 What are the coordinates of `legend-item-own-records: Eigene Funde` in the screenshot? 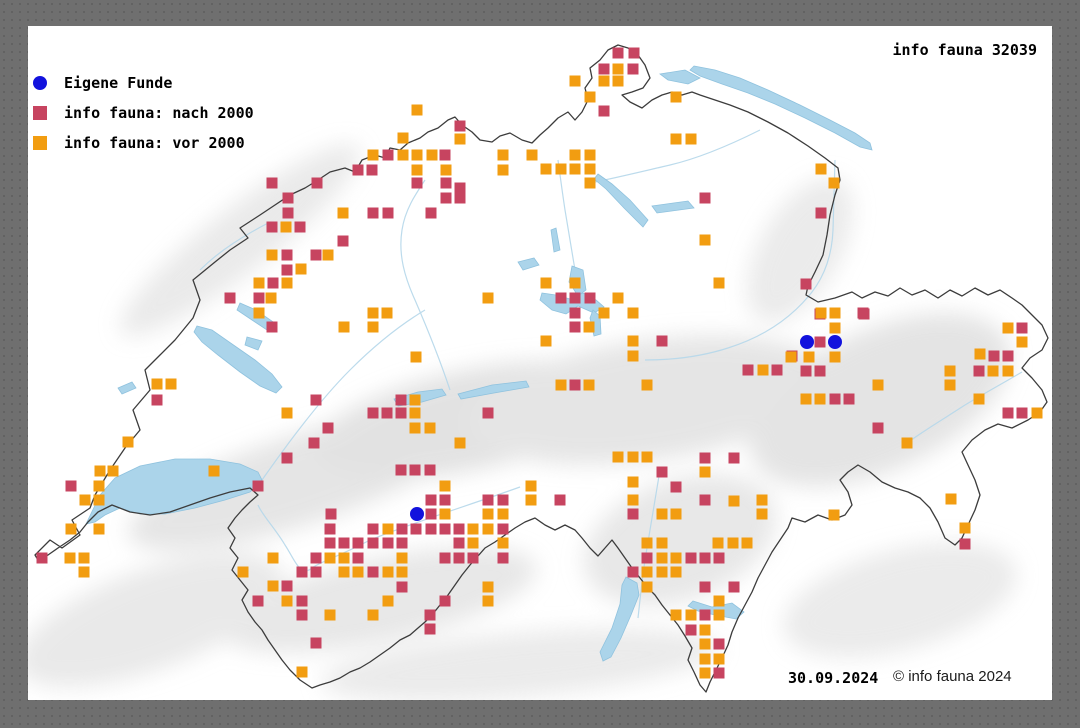 It's located at (143, 83).